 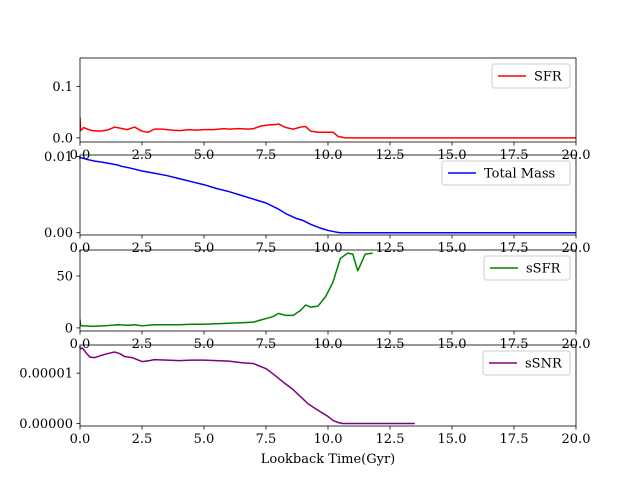 What do you see at coordinates (247, 386) in the screenshot?
I see `series-line-ssnr` at bounding box center [247, 386].